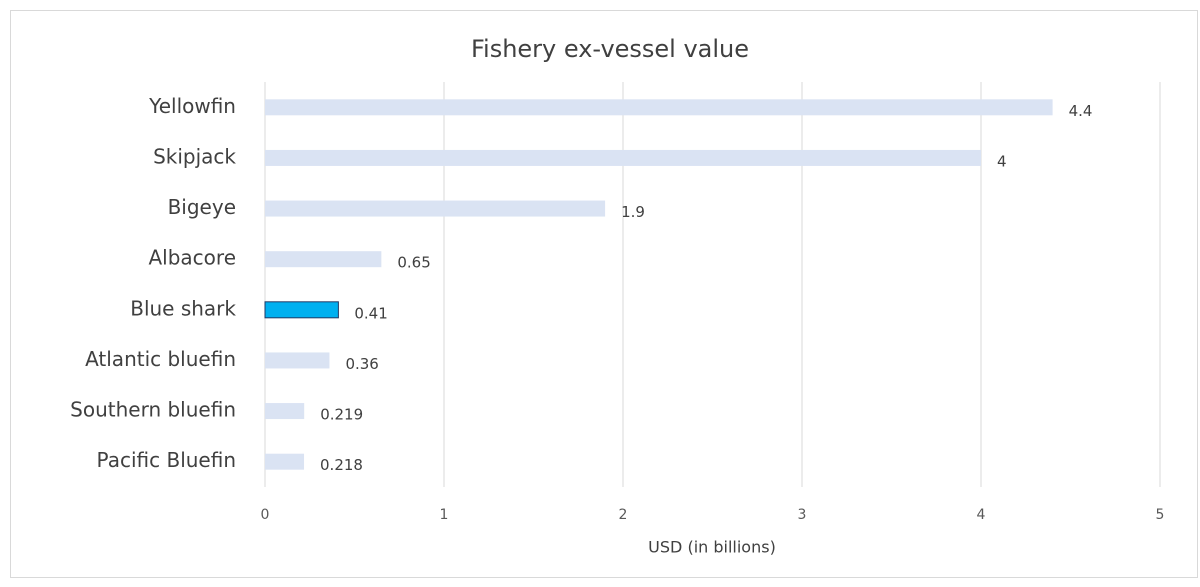 This screenshot has width=1200, height=587. What do you see at coordinates (1160, 515) in the screenshot?
I see `x-tick-label: 5` at bounding box center [1160, 515].